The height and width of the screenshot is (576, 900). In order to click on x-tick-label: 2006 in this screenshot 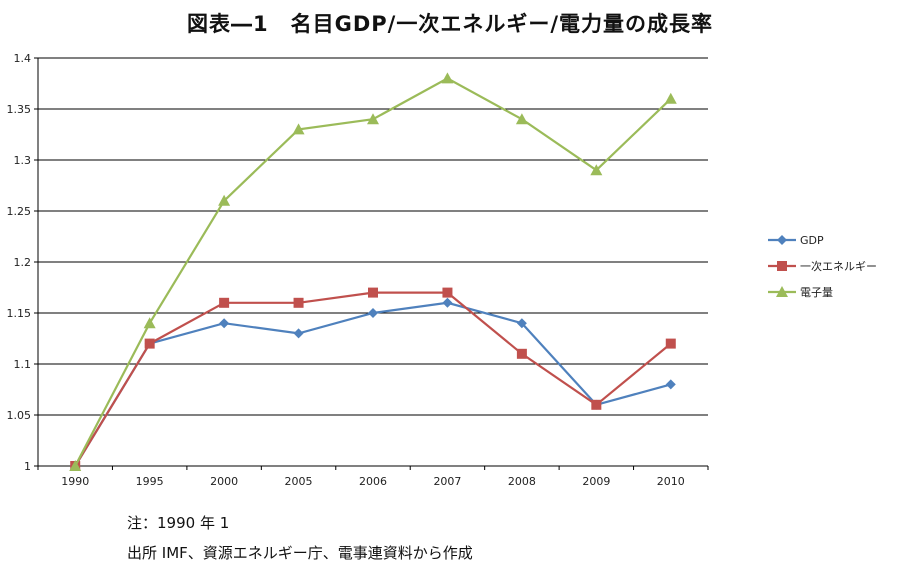, I will do `click(373, 481)`.